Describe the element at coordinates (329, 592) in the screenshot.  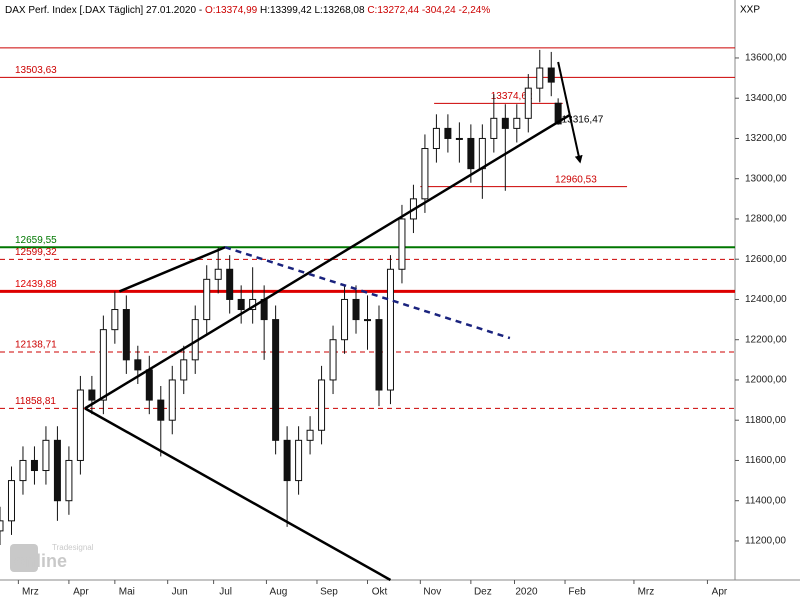
I see `x-tick-label: Sep` at that location.